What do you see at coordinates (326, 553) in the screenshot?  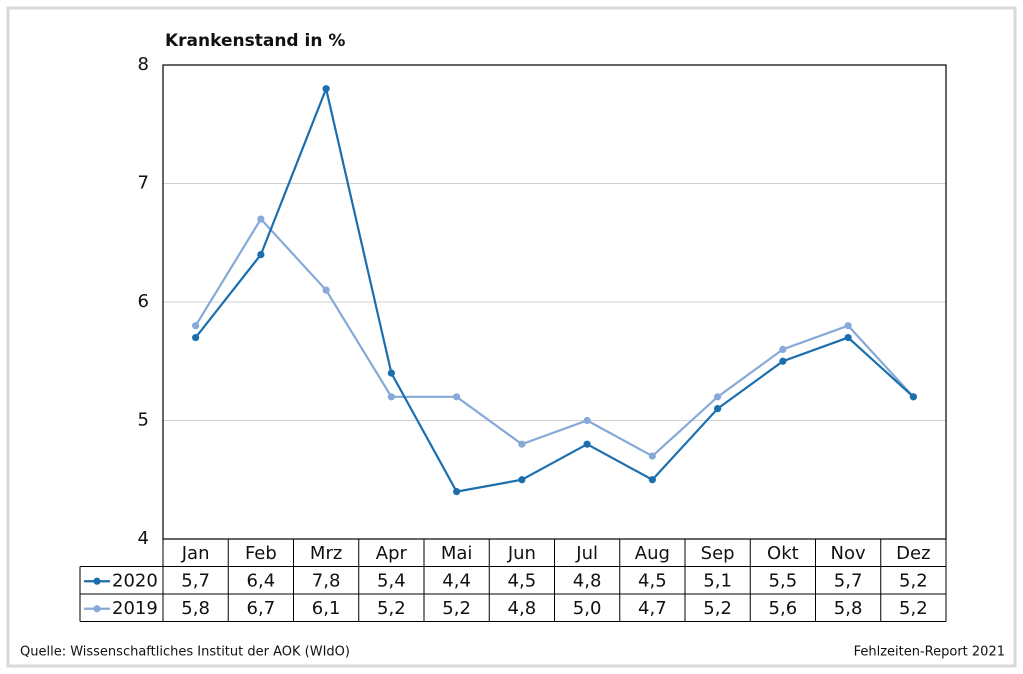 I see `x-tick-label: Mrz` at bounding box center [326, 553].